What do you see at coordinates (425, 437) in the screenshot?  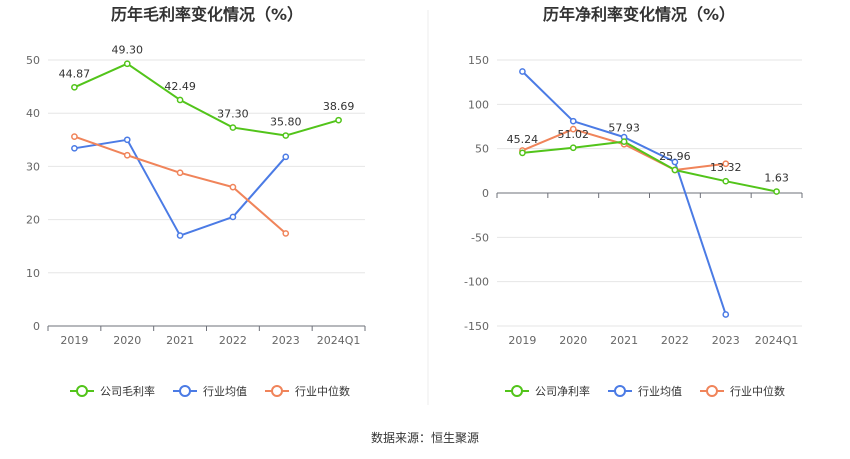 I see `data-source-note: 数据来源：恒生聚源` at bounding box center [425, 437].